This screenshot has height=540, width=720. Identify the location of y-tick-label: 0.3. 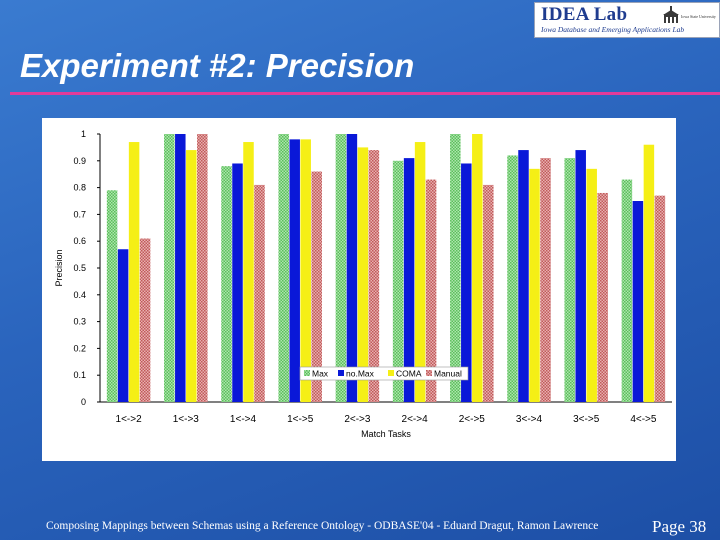
(79, 322).